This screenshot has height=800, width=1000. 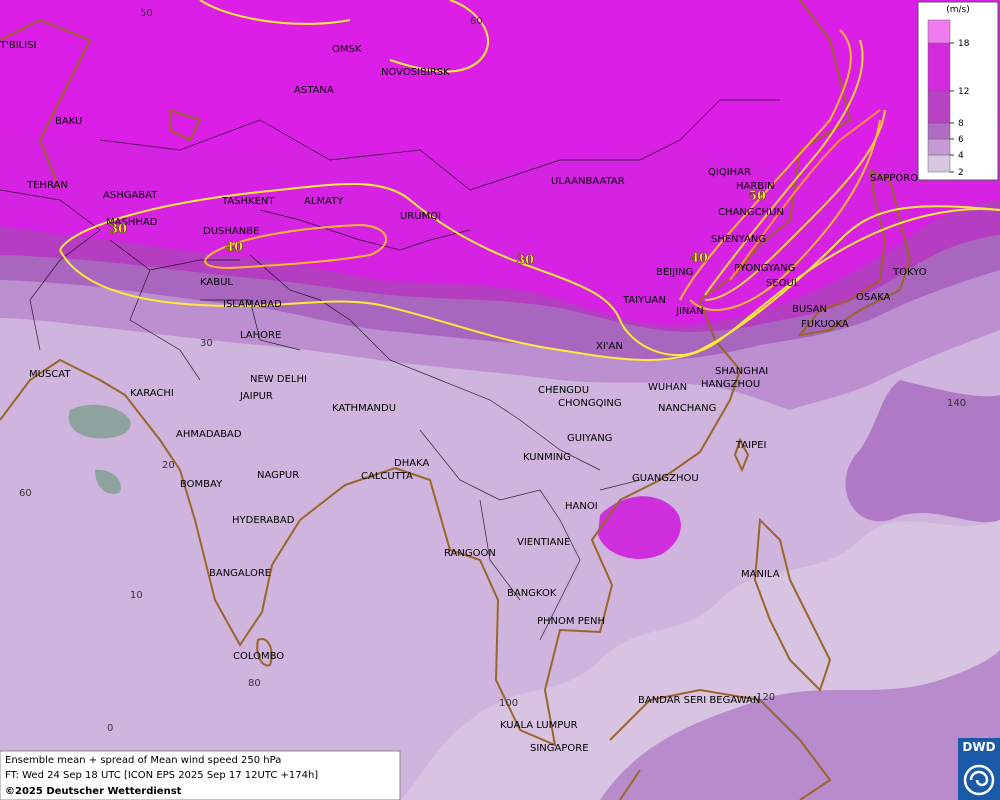 I want to click on grid-label: 30, so click(x=206, y=343).